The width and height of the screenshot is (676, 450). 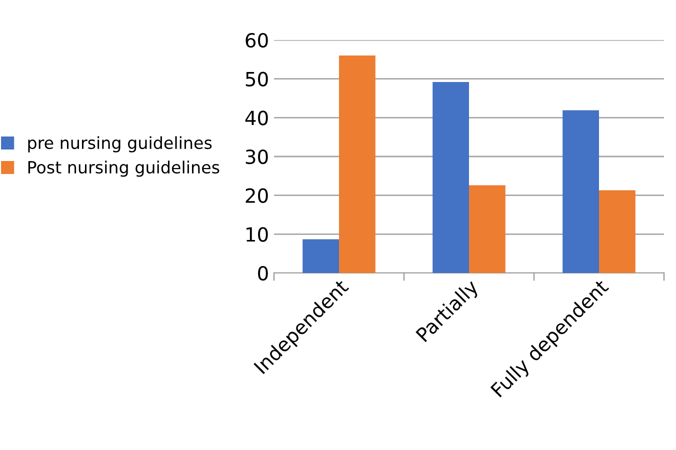 I want to click on y-tick-label: 40, so click(x=256, y=118).